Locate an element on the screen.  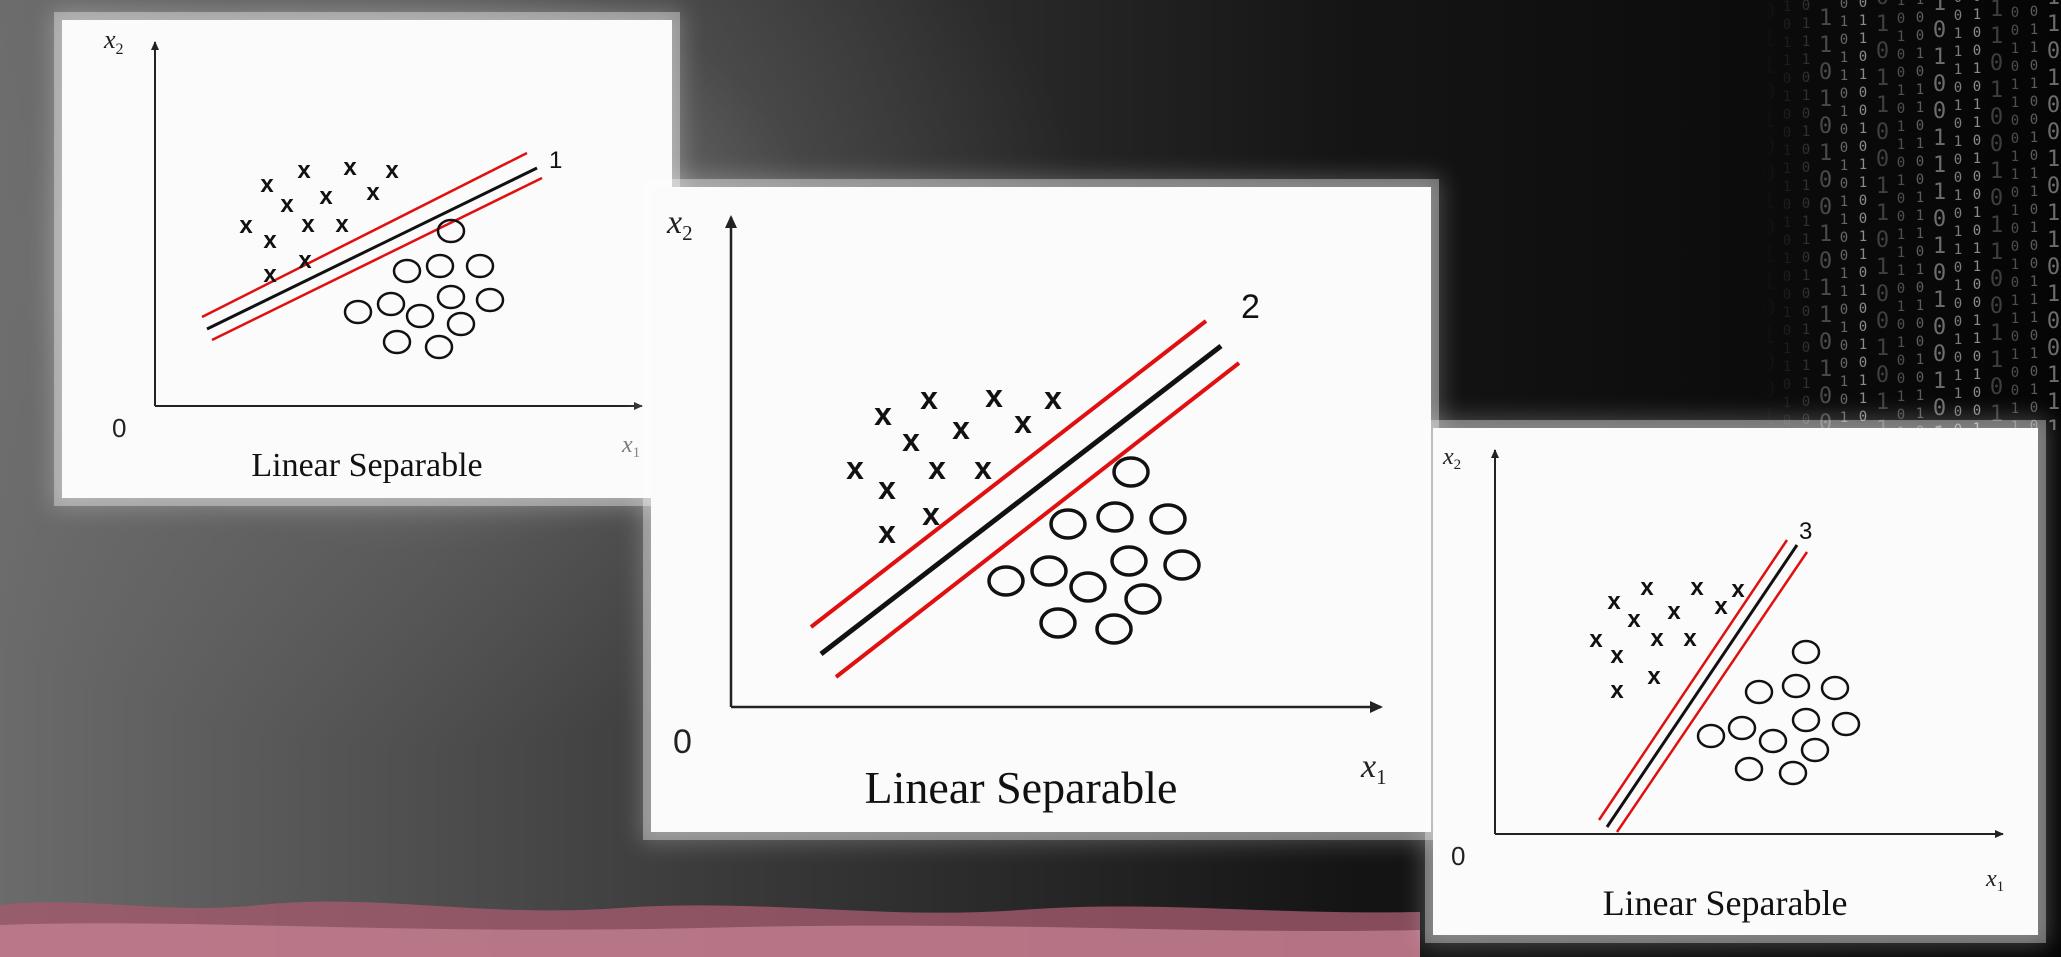
separator-label: 2 is located at coordinates (1250, 307).